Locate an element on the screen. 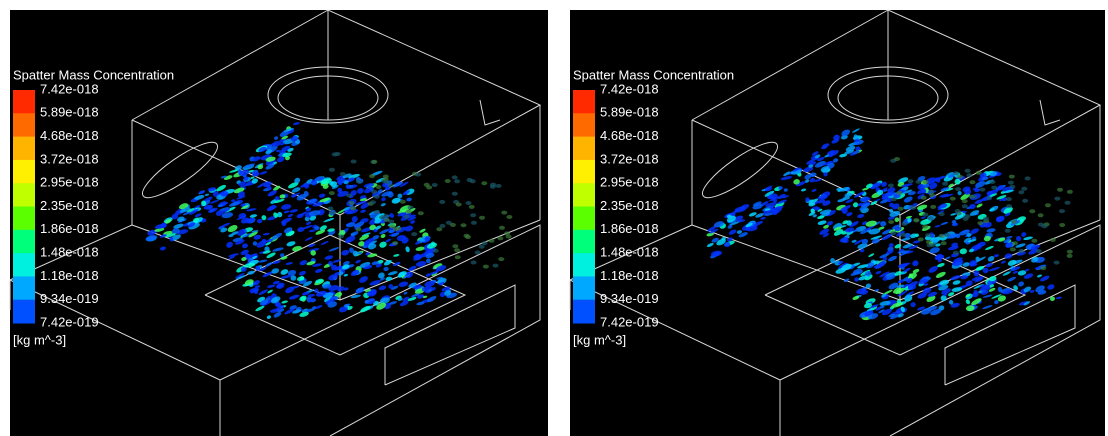  wire-edge is located at coordinates (236, 262).